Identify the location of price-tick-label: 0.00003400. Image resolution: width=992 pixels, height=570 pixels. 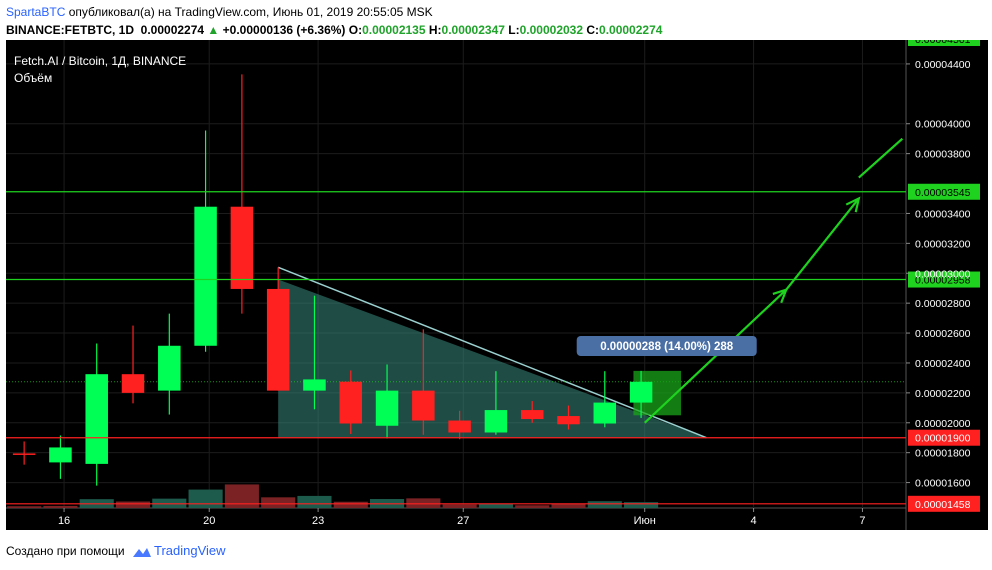
(943, 214).